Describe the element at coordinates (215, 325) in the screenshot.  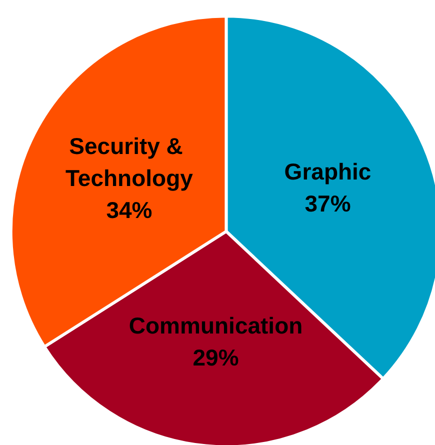
I see `slice-label: Communication` at that location.